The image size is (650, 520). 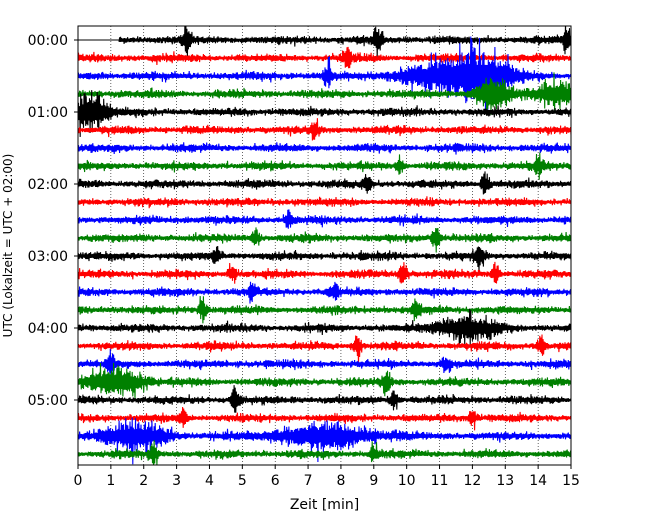 I want to click on x-tick-label: 0, so click(x=78, y=481).